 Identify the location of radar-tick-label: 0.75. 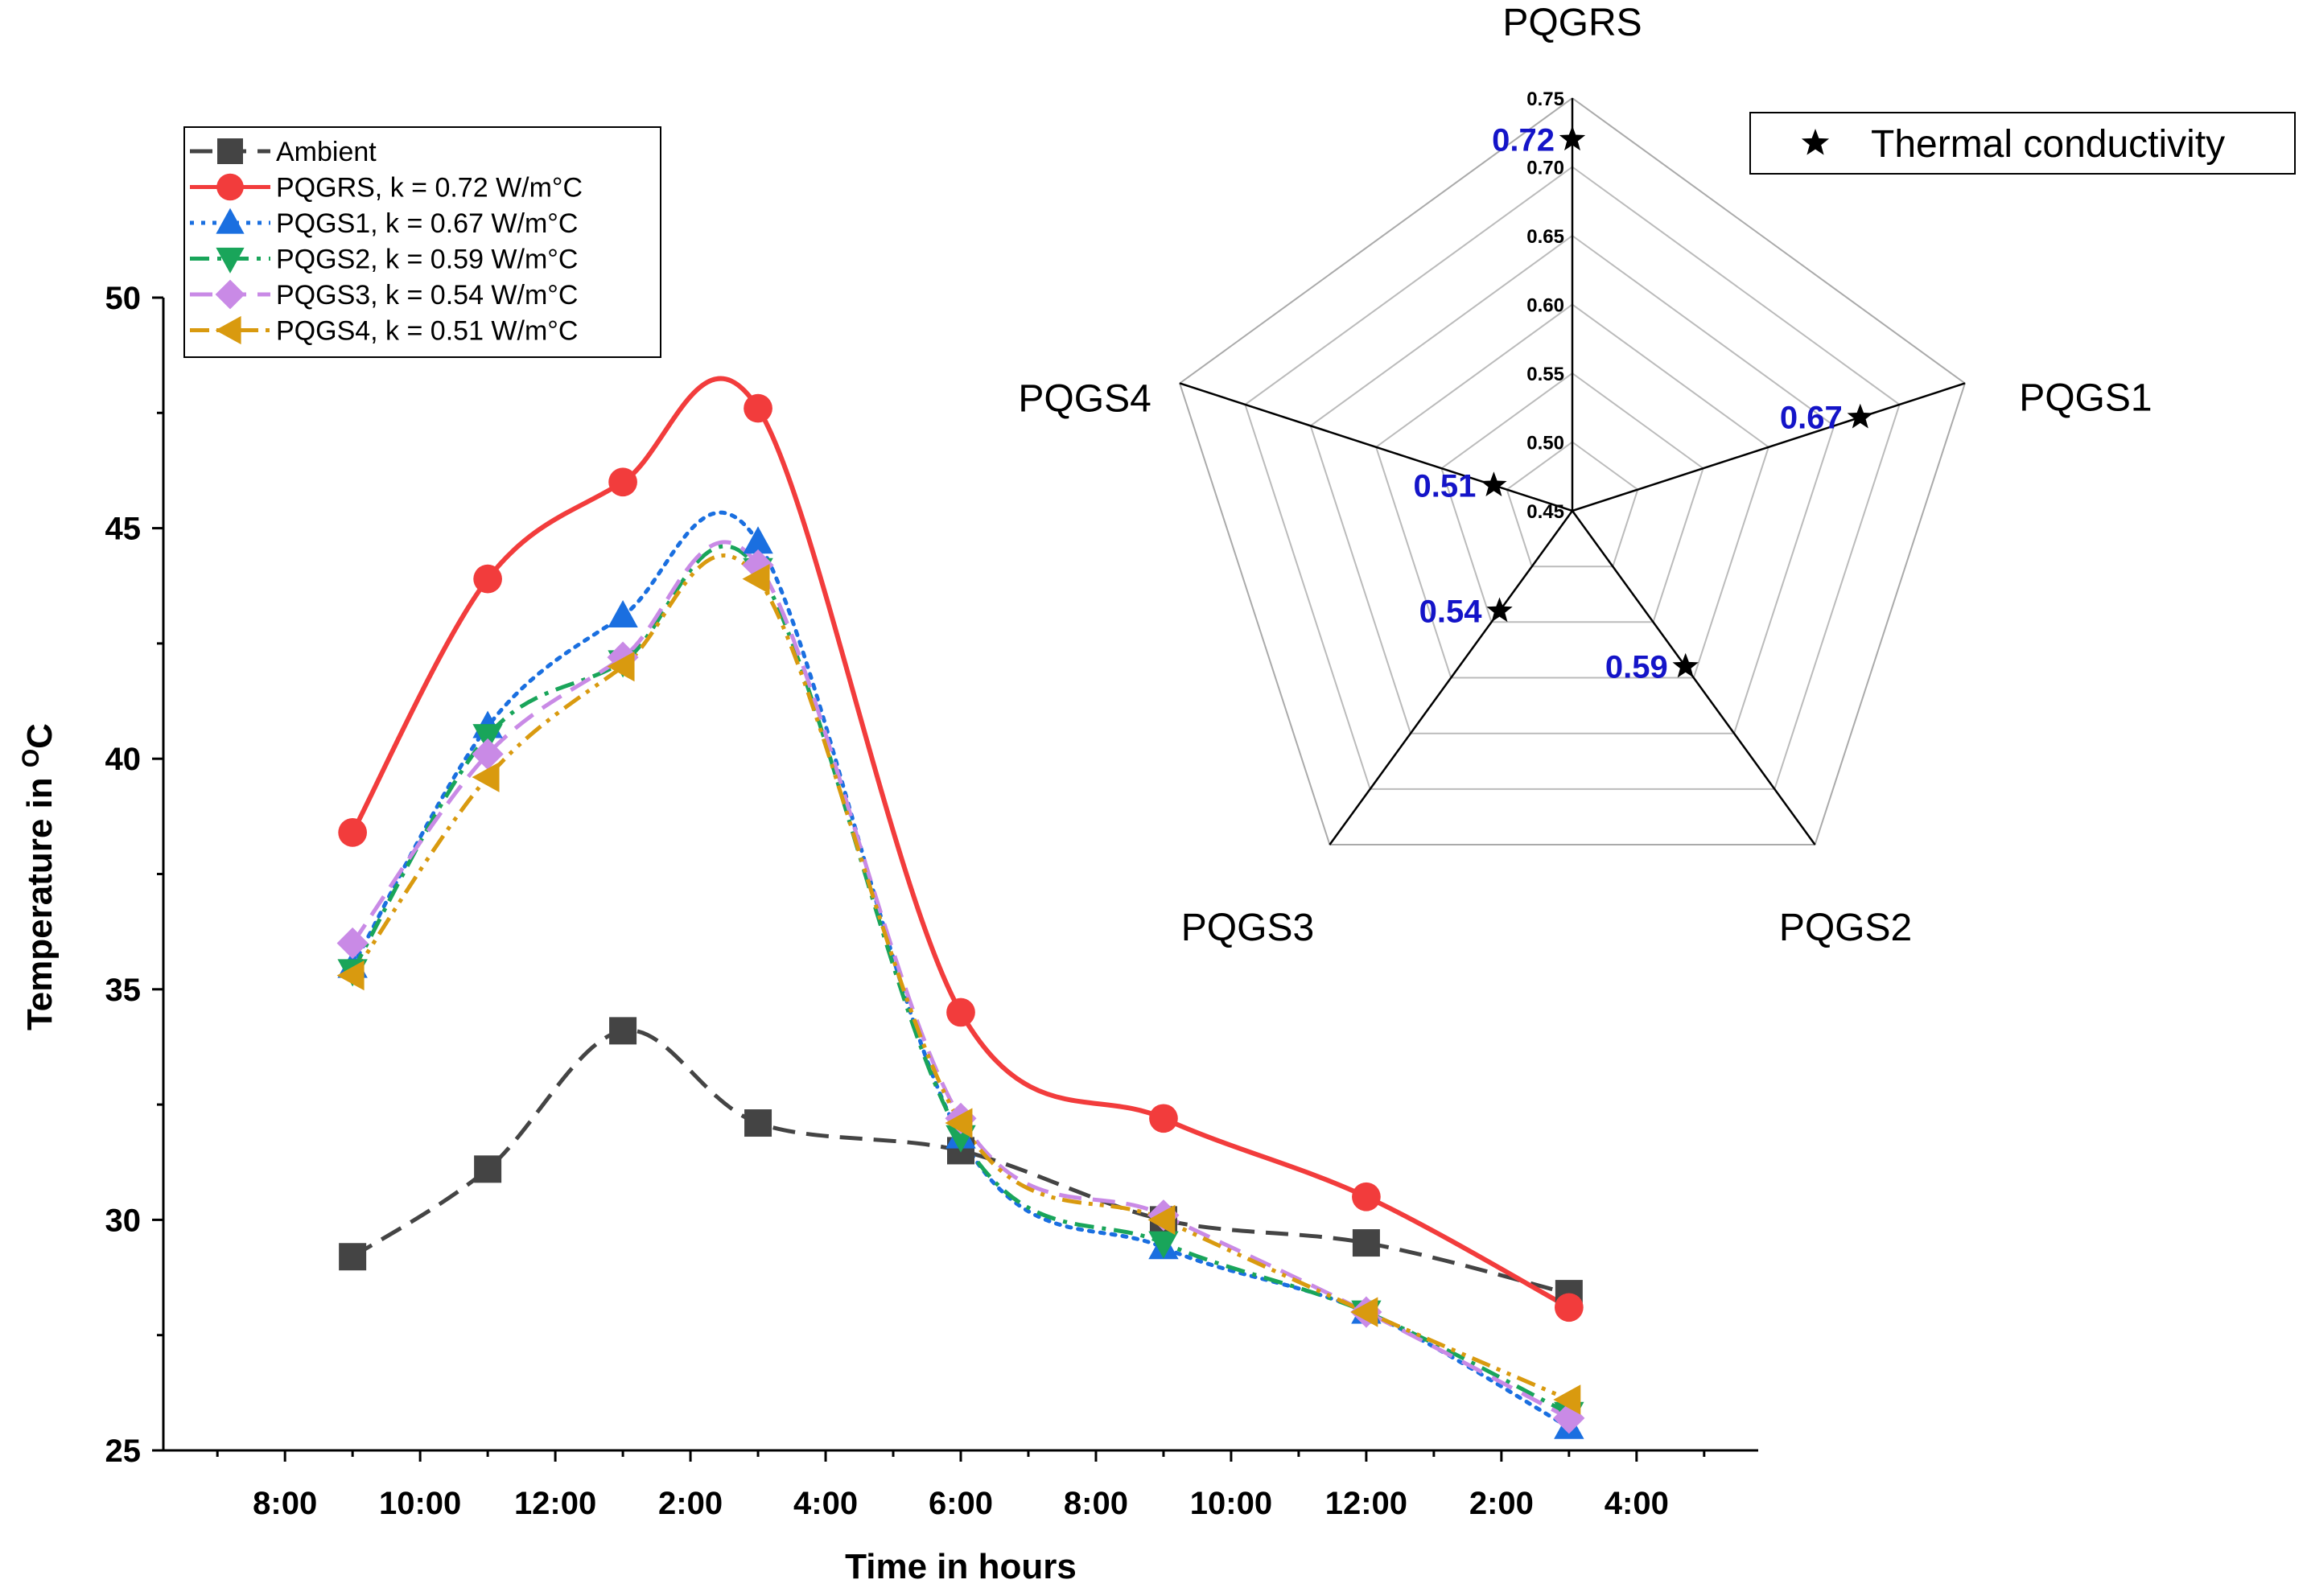
(1545, 99).